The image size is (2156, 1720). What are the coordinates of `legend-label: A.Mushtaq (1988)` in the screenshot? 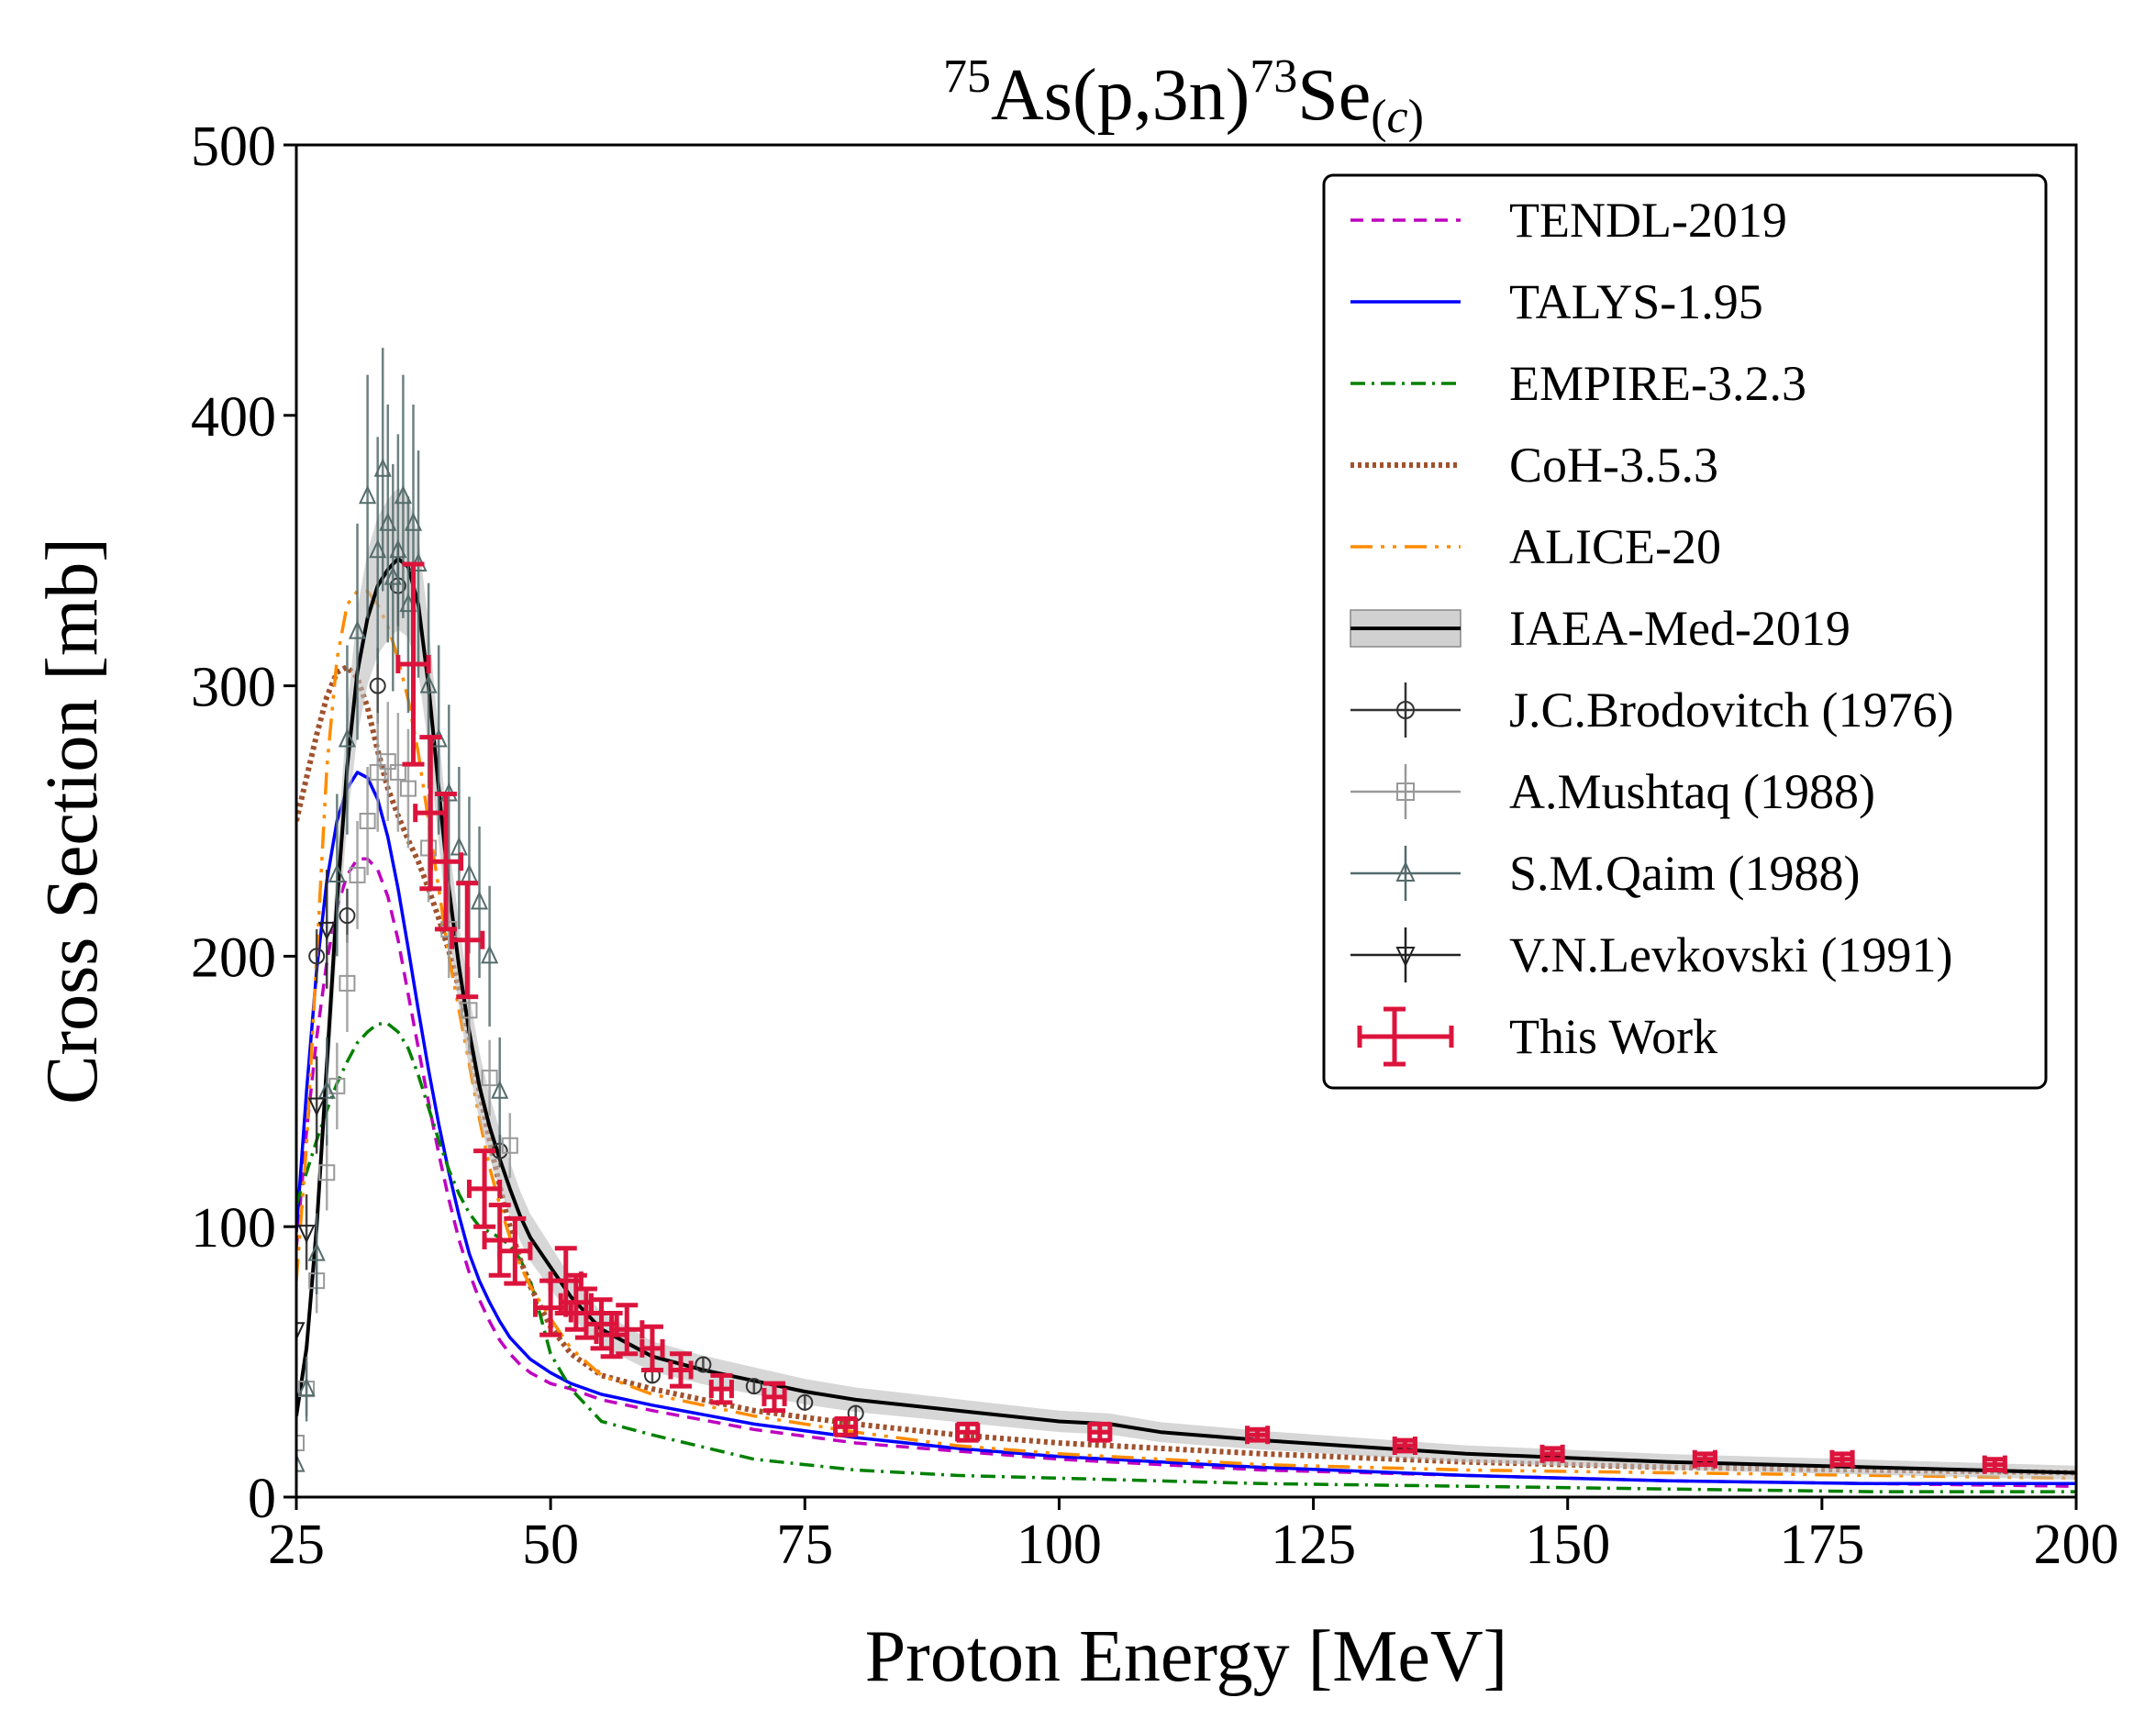 It's located at (1692, 791).